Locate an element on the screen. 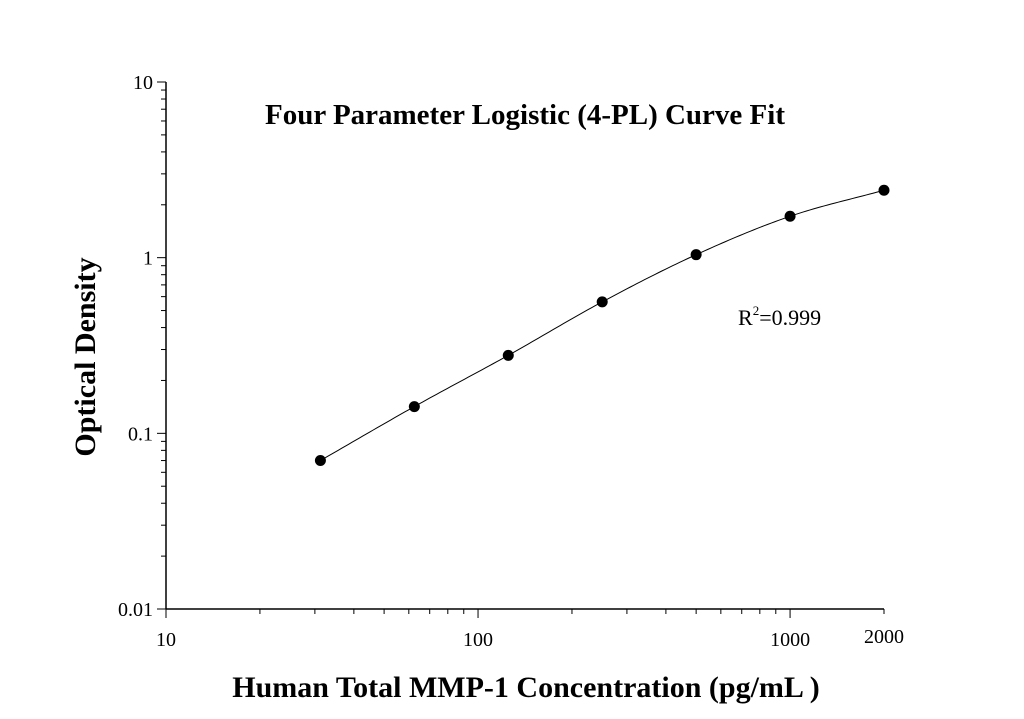  r-value: =0.999 is located at coordinates (790, 317).